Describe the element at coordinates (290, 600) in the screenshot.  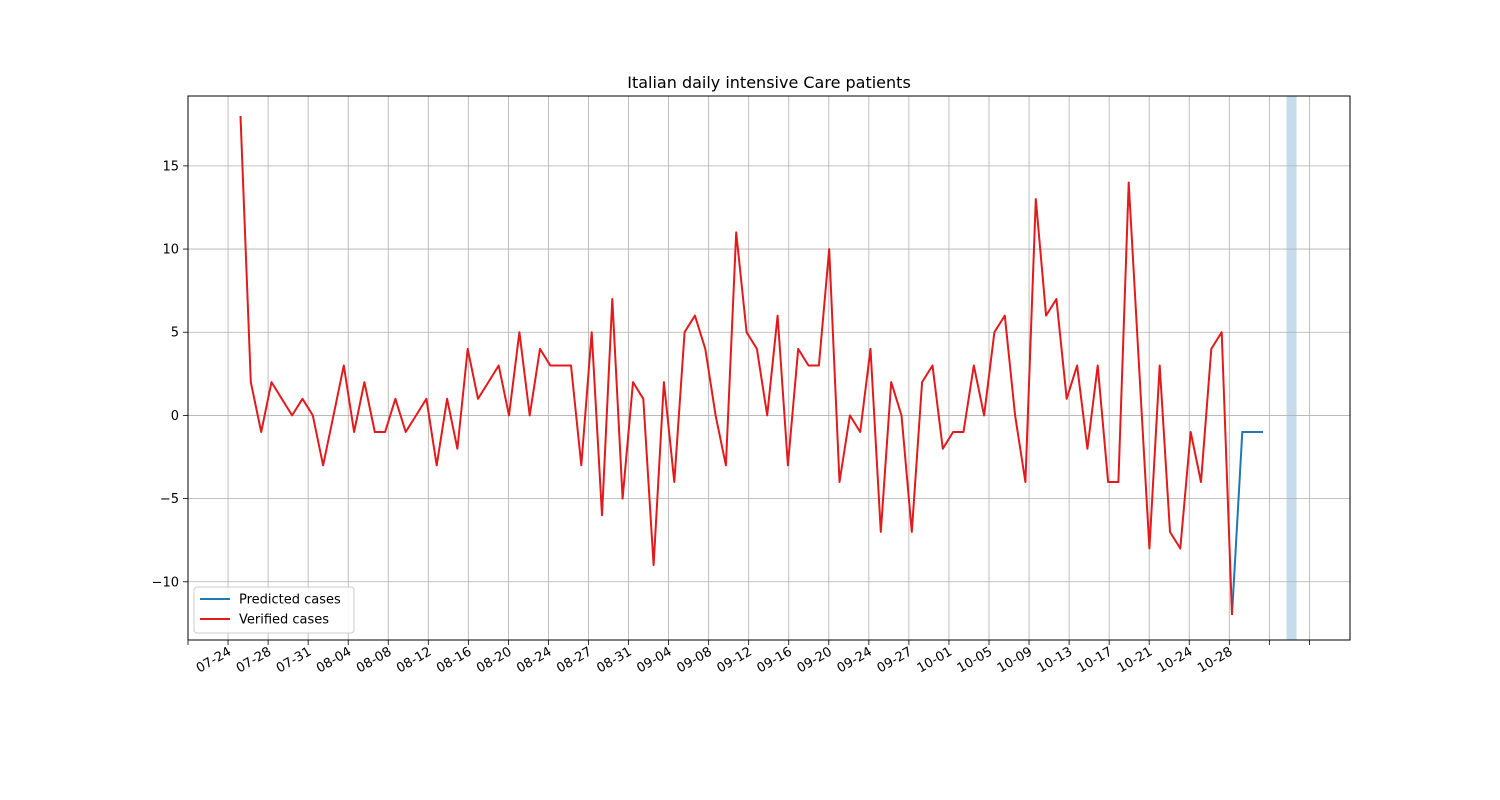
I see `legend-label: Predicted cases` at that location.